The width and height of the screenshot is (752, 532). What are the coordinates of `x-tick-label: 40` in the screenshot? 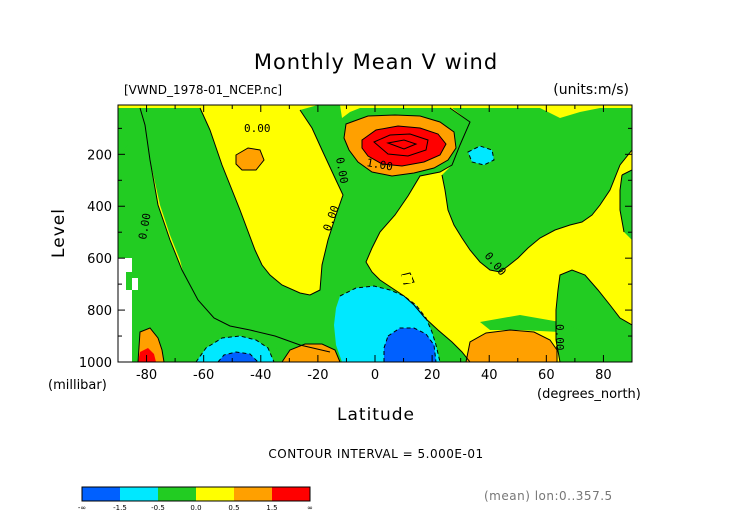 It's located at (489, 375).